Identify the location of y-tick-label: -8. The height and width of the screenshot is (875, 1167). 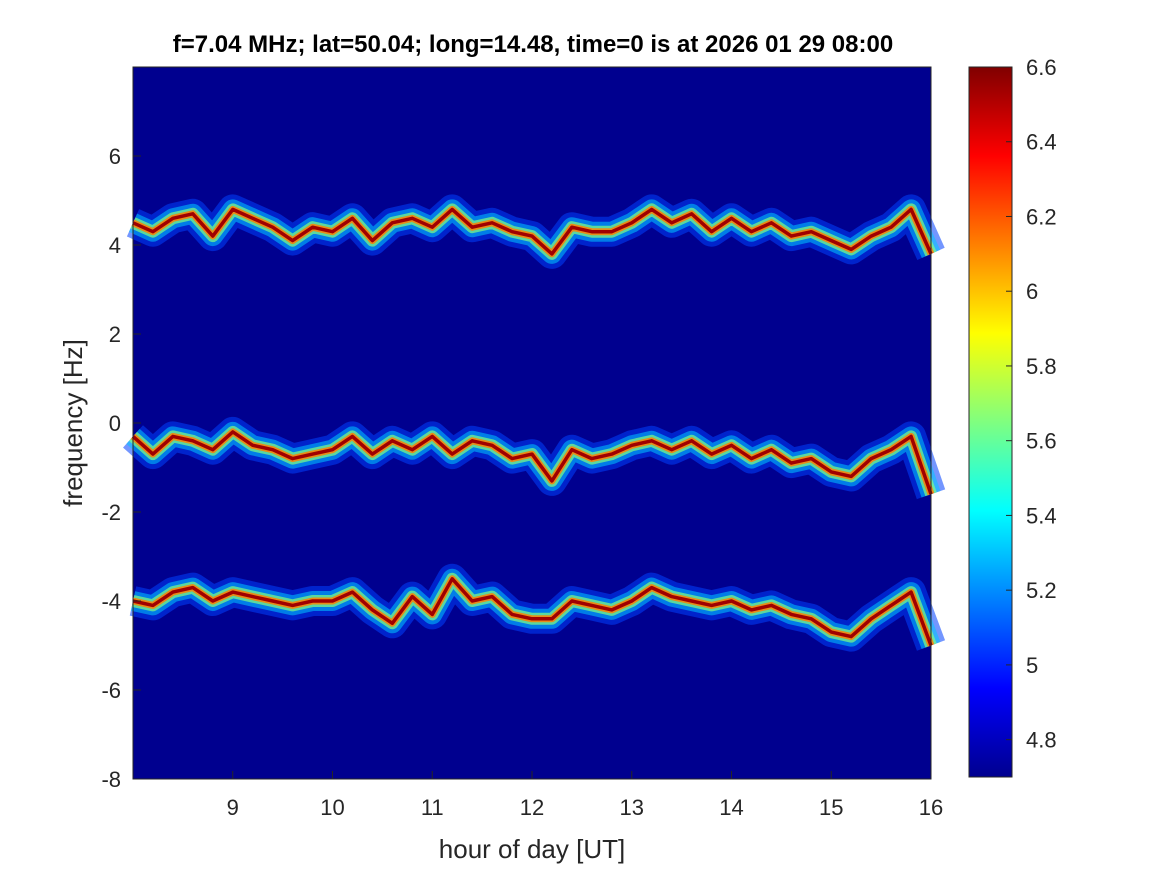
(111, 779).